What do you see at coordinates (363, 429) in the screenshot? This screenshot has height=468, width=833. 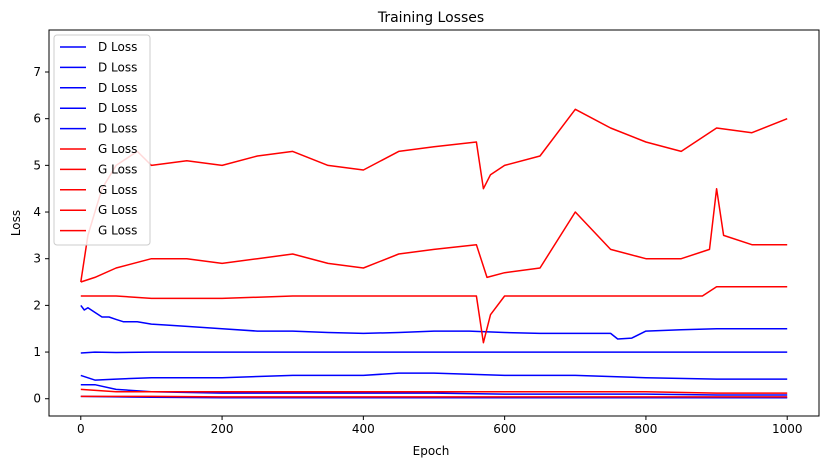 I see `x-tick-label-2: 400` at bounding box center [363, 429].